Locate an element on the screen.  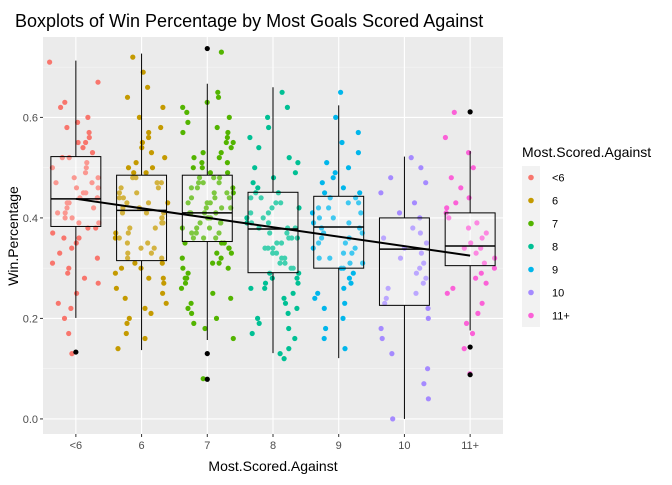
y-tick-label: 0.4 is located at coordinates (30, 219).